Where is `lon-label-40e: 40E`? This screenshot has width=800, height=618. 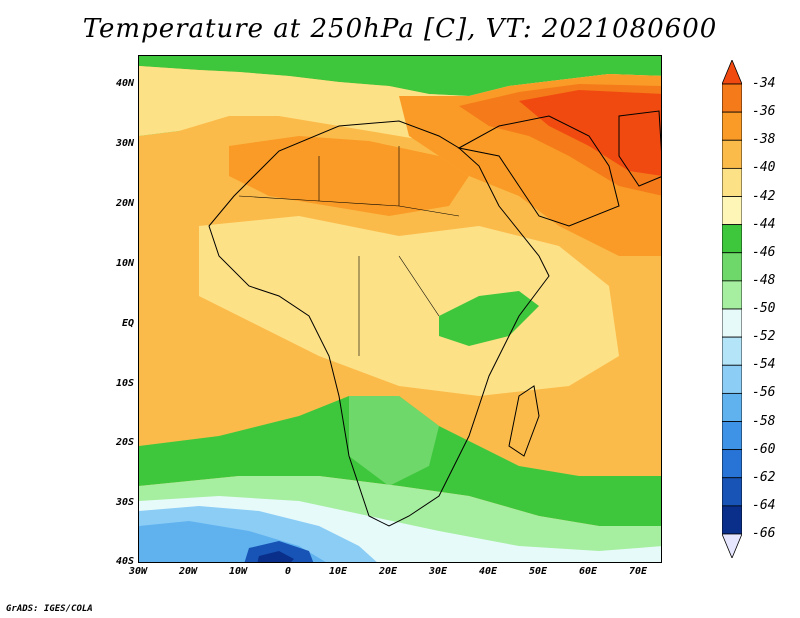
lon-label-40e: 40E is located at coordinates (488, 571).